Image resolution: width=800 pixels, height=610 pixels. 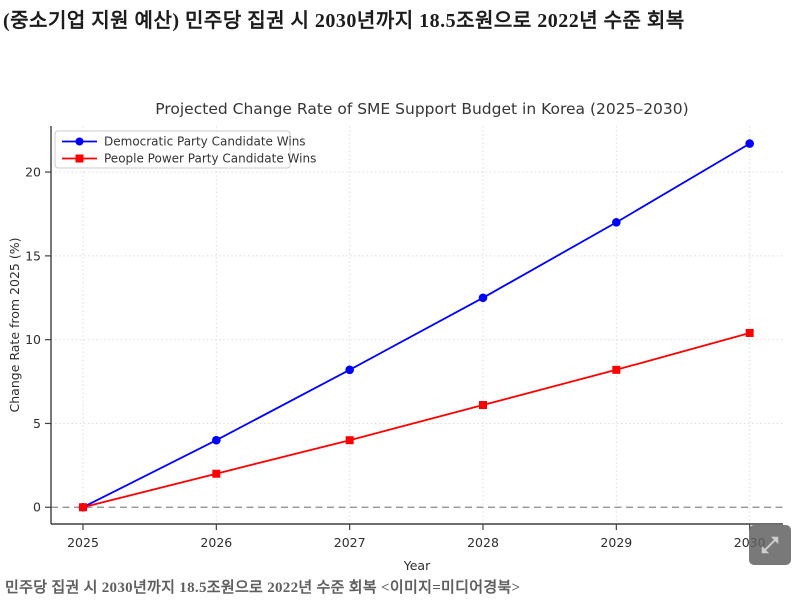 I want to click on legend-box, so click(x=172, y=149).